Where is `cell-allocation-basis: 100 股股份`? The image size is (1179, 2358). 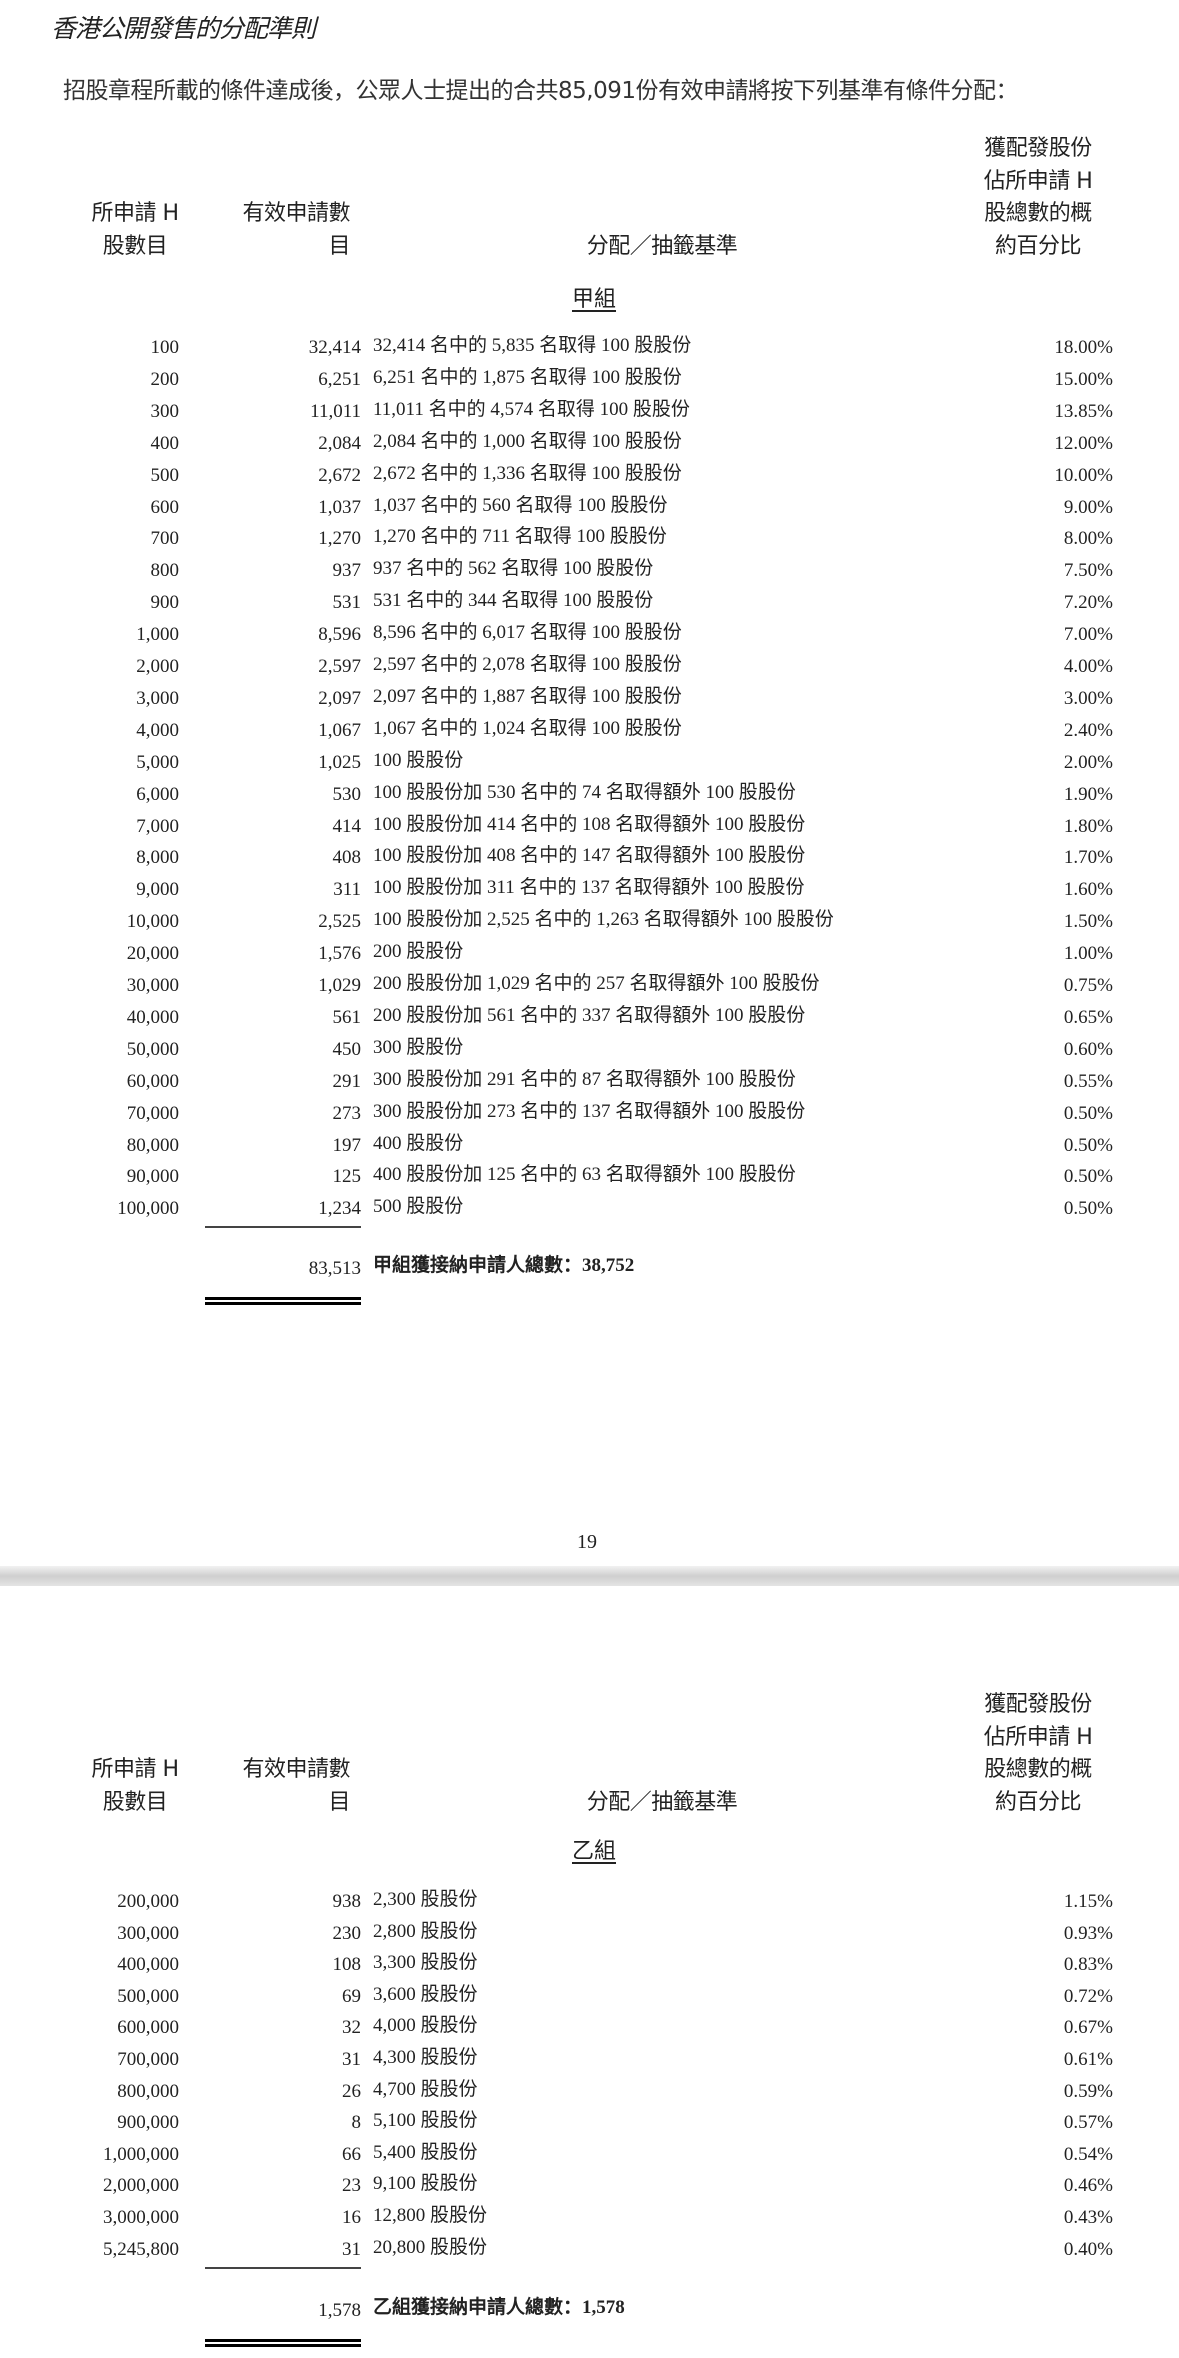 cell-allocation-basis: 100 股股份 is located at coordinates (418, 760).